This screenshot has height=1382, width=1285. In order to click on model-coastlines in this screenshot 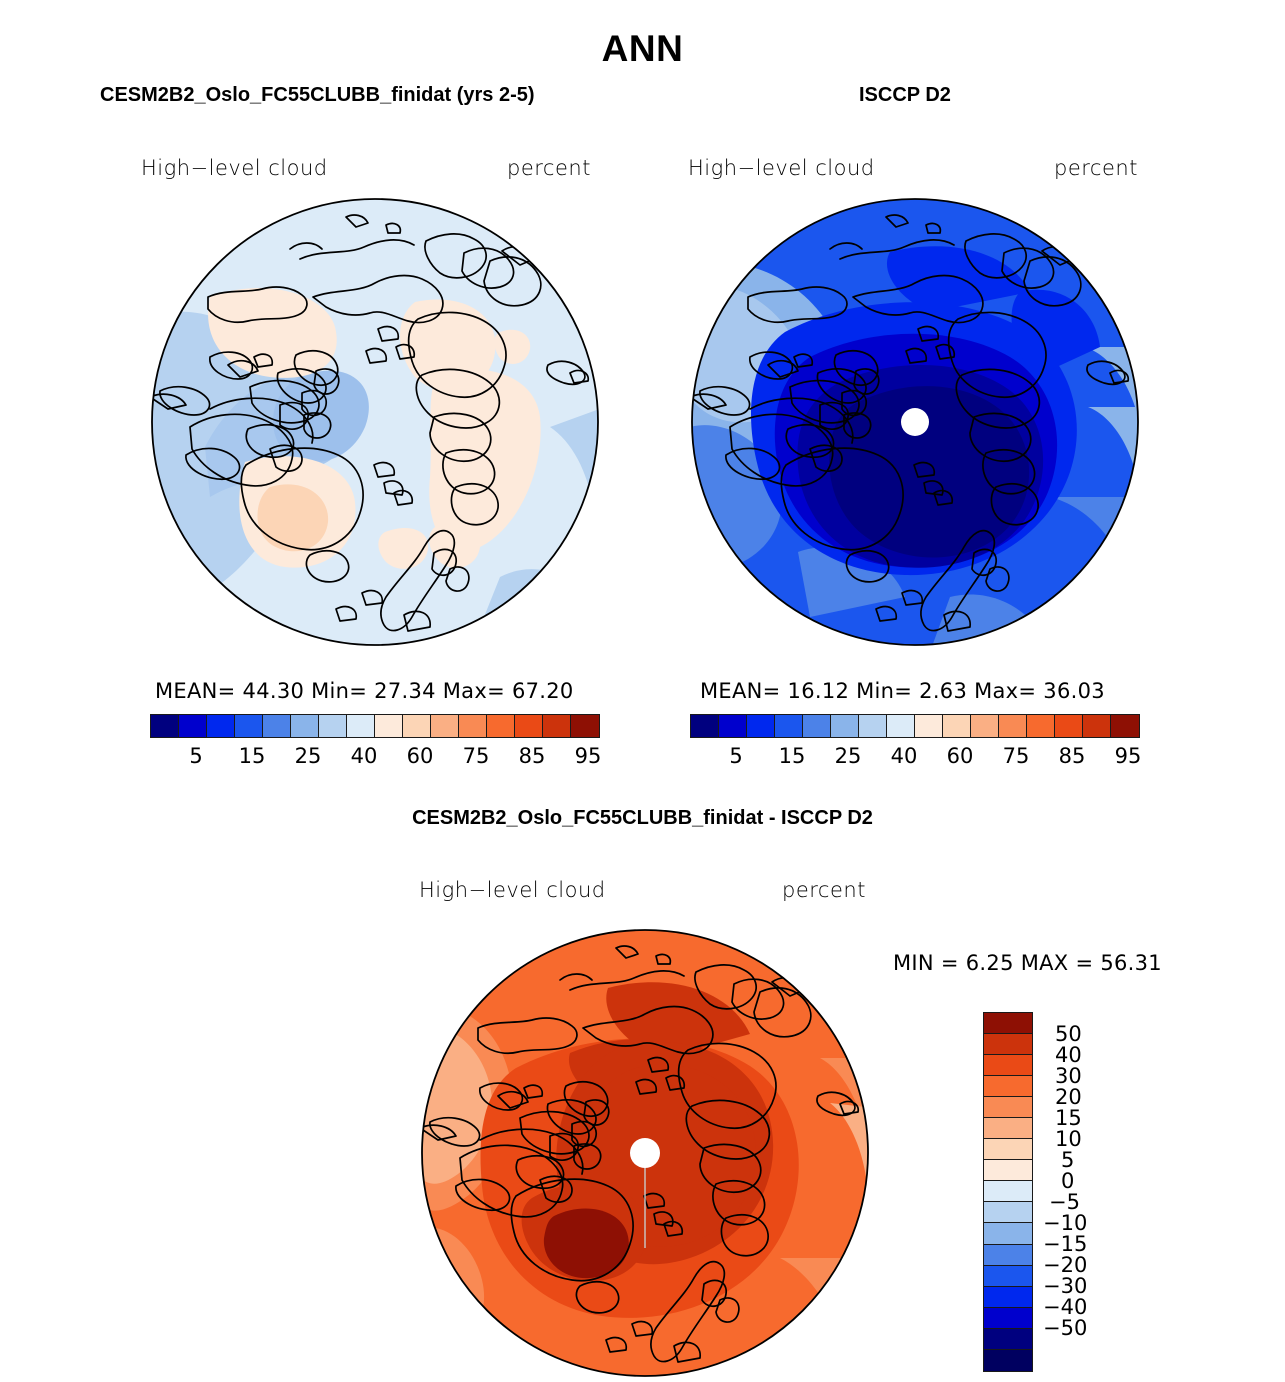, I will do `click(371, 423)`.